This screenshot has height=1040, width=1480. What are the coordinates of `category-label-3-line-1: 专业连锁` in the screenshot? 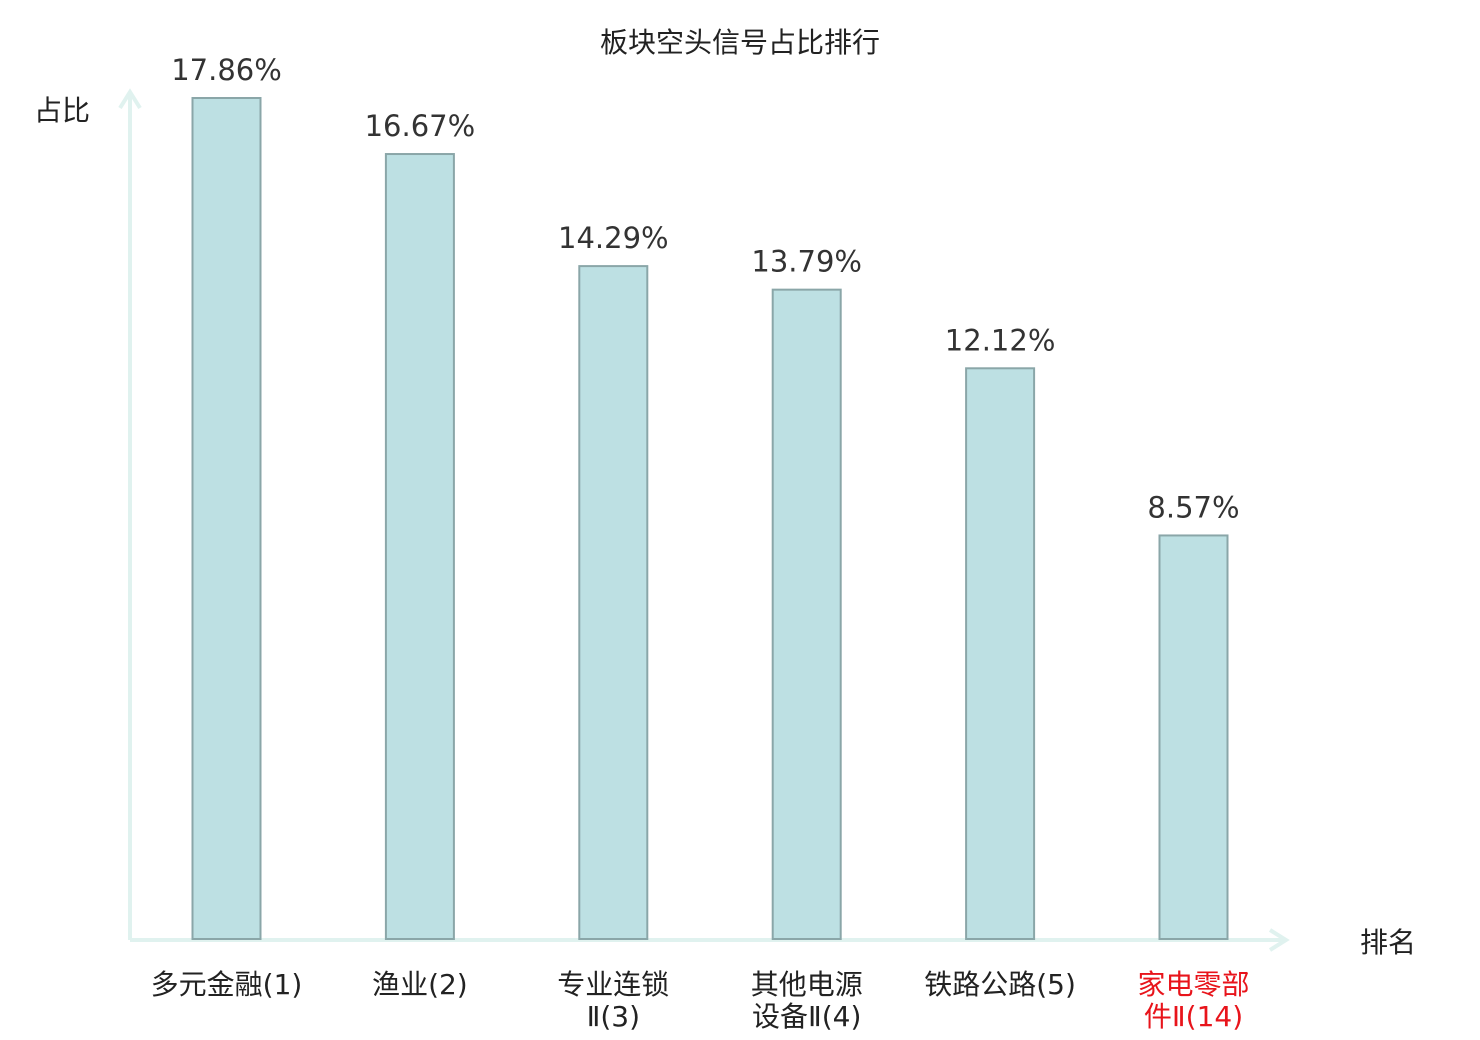 It's located at (613, 984).